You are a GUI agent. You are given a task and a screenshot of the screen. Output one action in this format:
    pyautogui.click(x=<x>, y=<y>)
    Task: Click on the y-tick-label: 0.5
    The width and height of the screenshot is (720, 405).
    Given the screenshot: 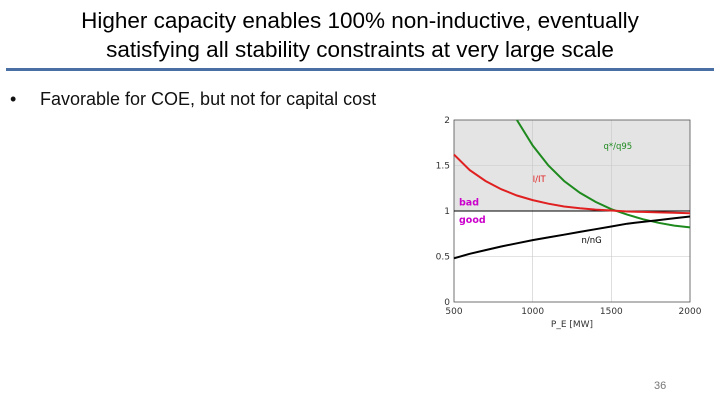 What is the action you would take?
    pyautogui.click(x=443, y=258)
    